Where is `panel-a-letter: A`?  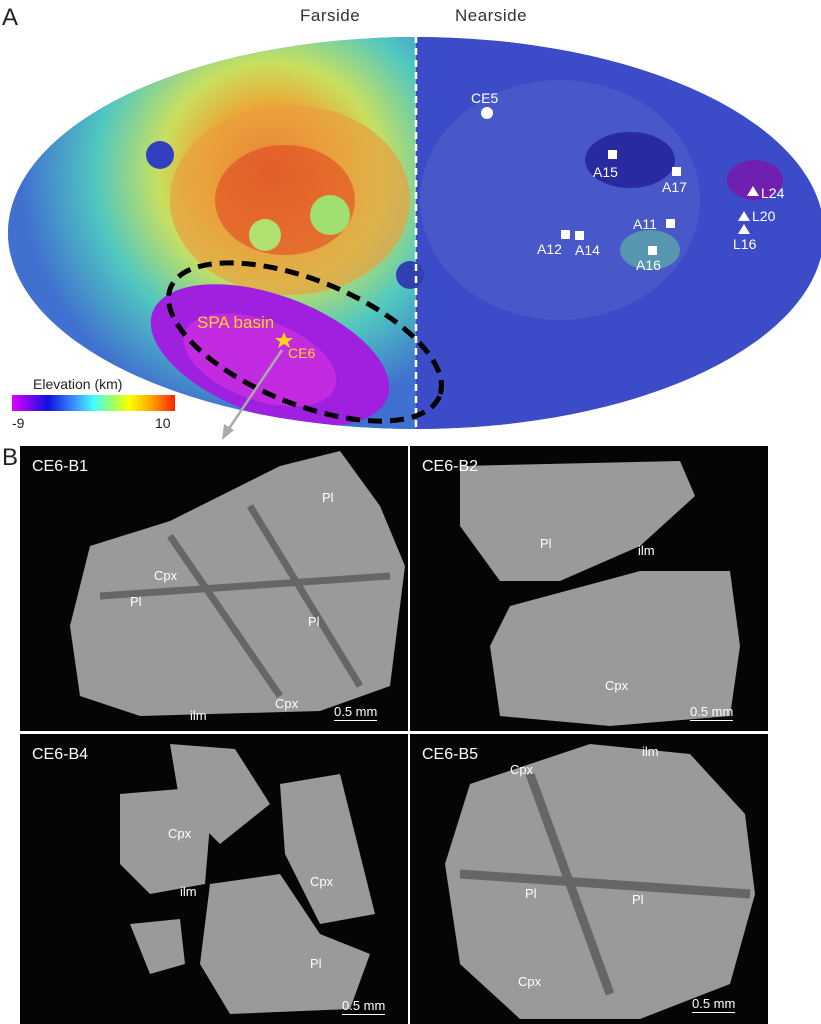 panel-a-letter: A is located at coordinates (10, 17).